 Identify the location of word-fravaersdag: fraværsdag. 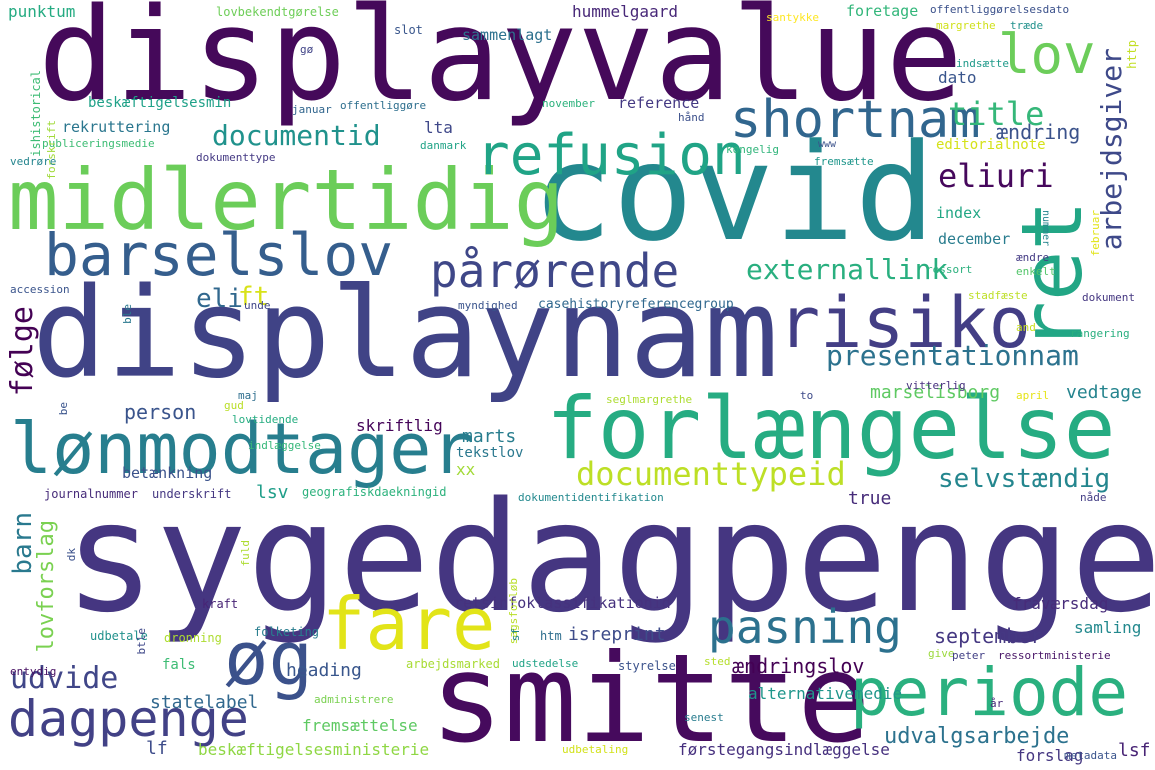
(1060, 603).